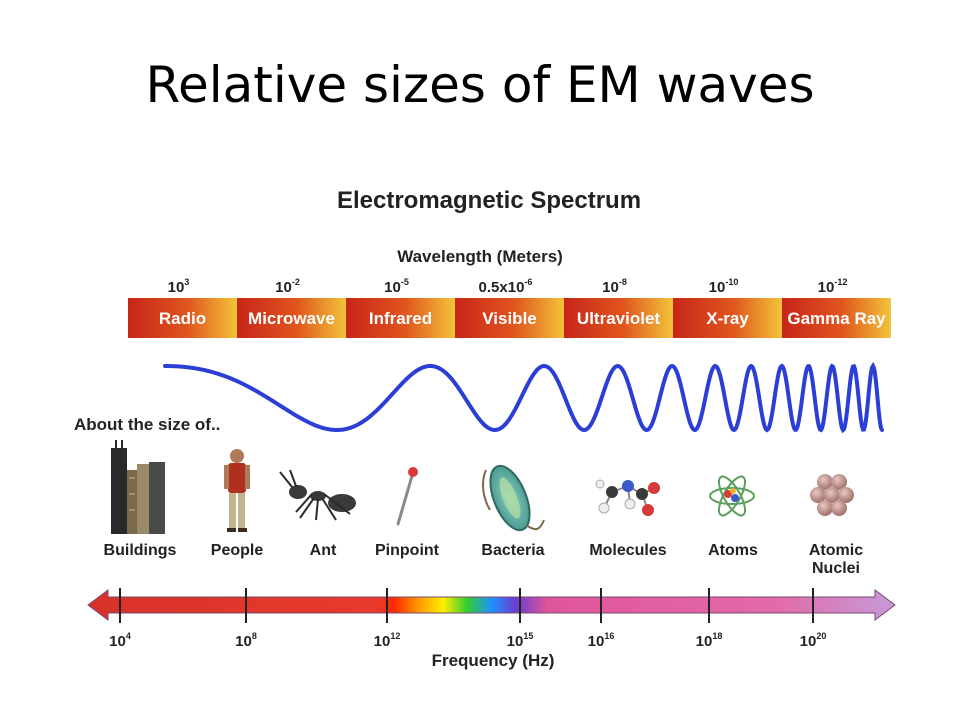 The height and width of the screenshot is (720, 960). Describe the element at coordinates (733, 550) in the screenshot. I see `size-object-label: Atoms` at that location.